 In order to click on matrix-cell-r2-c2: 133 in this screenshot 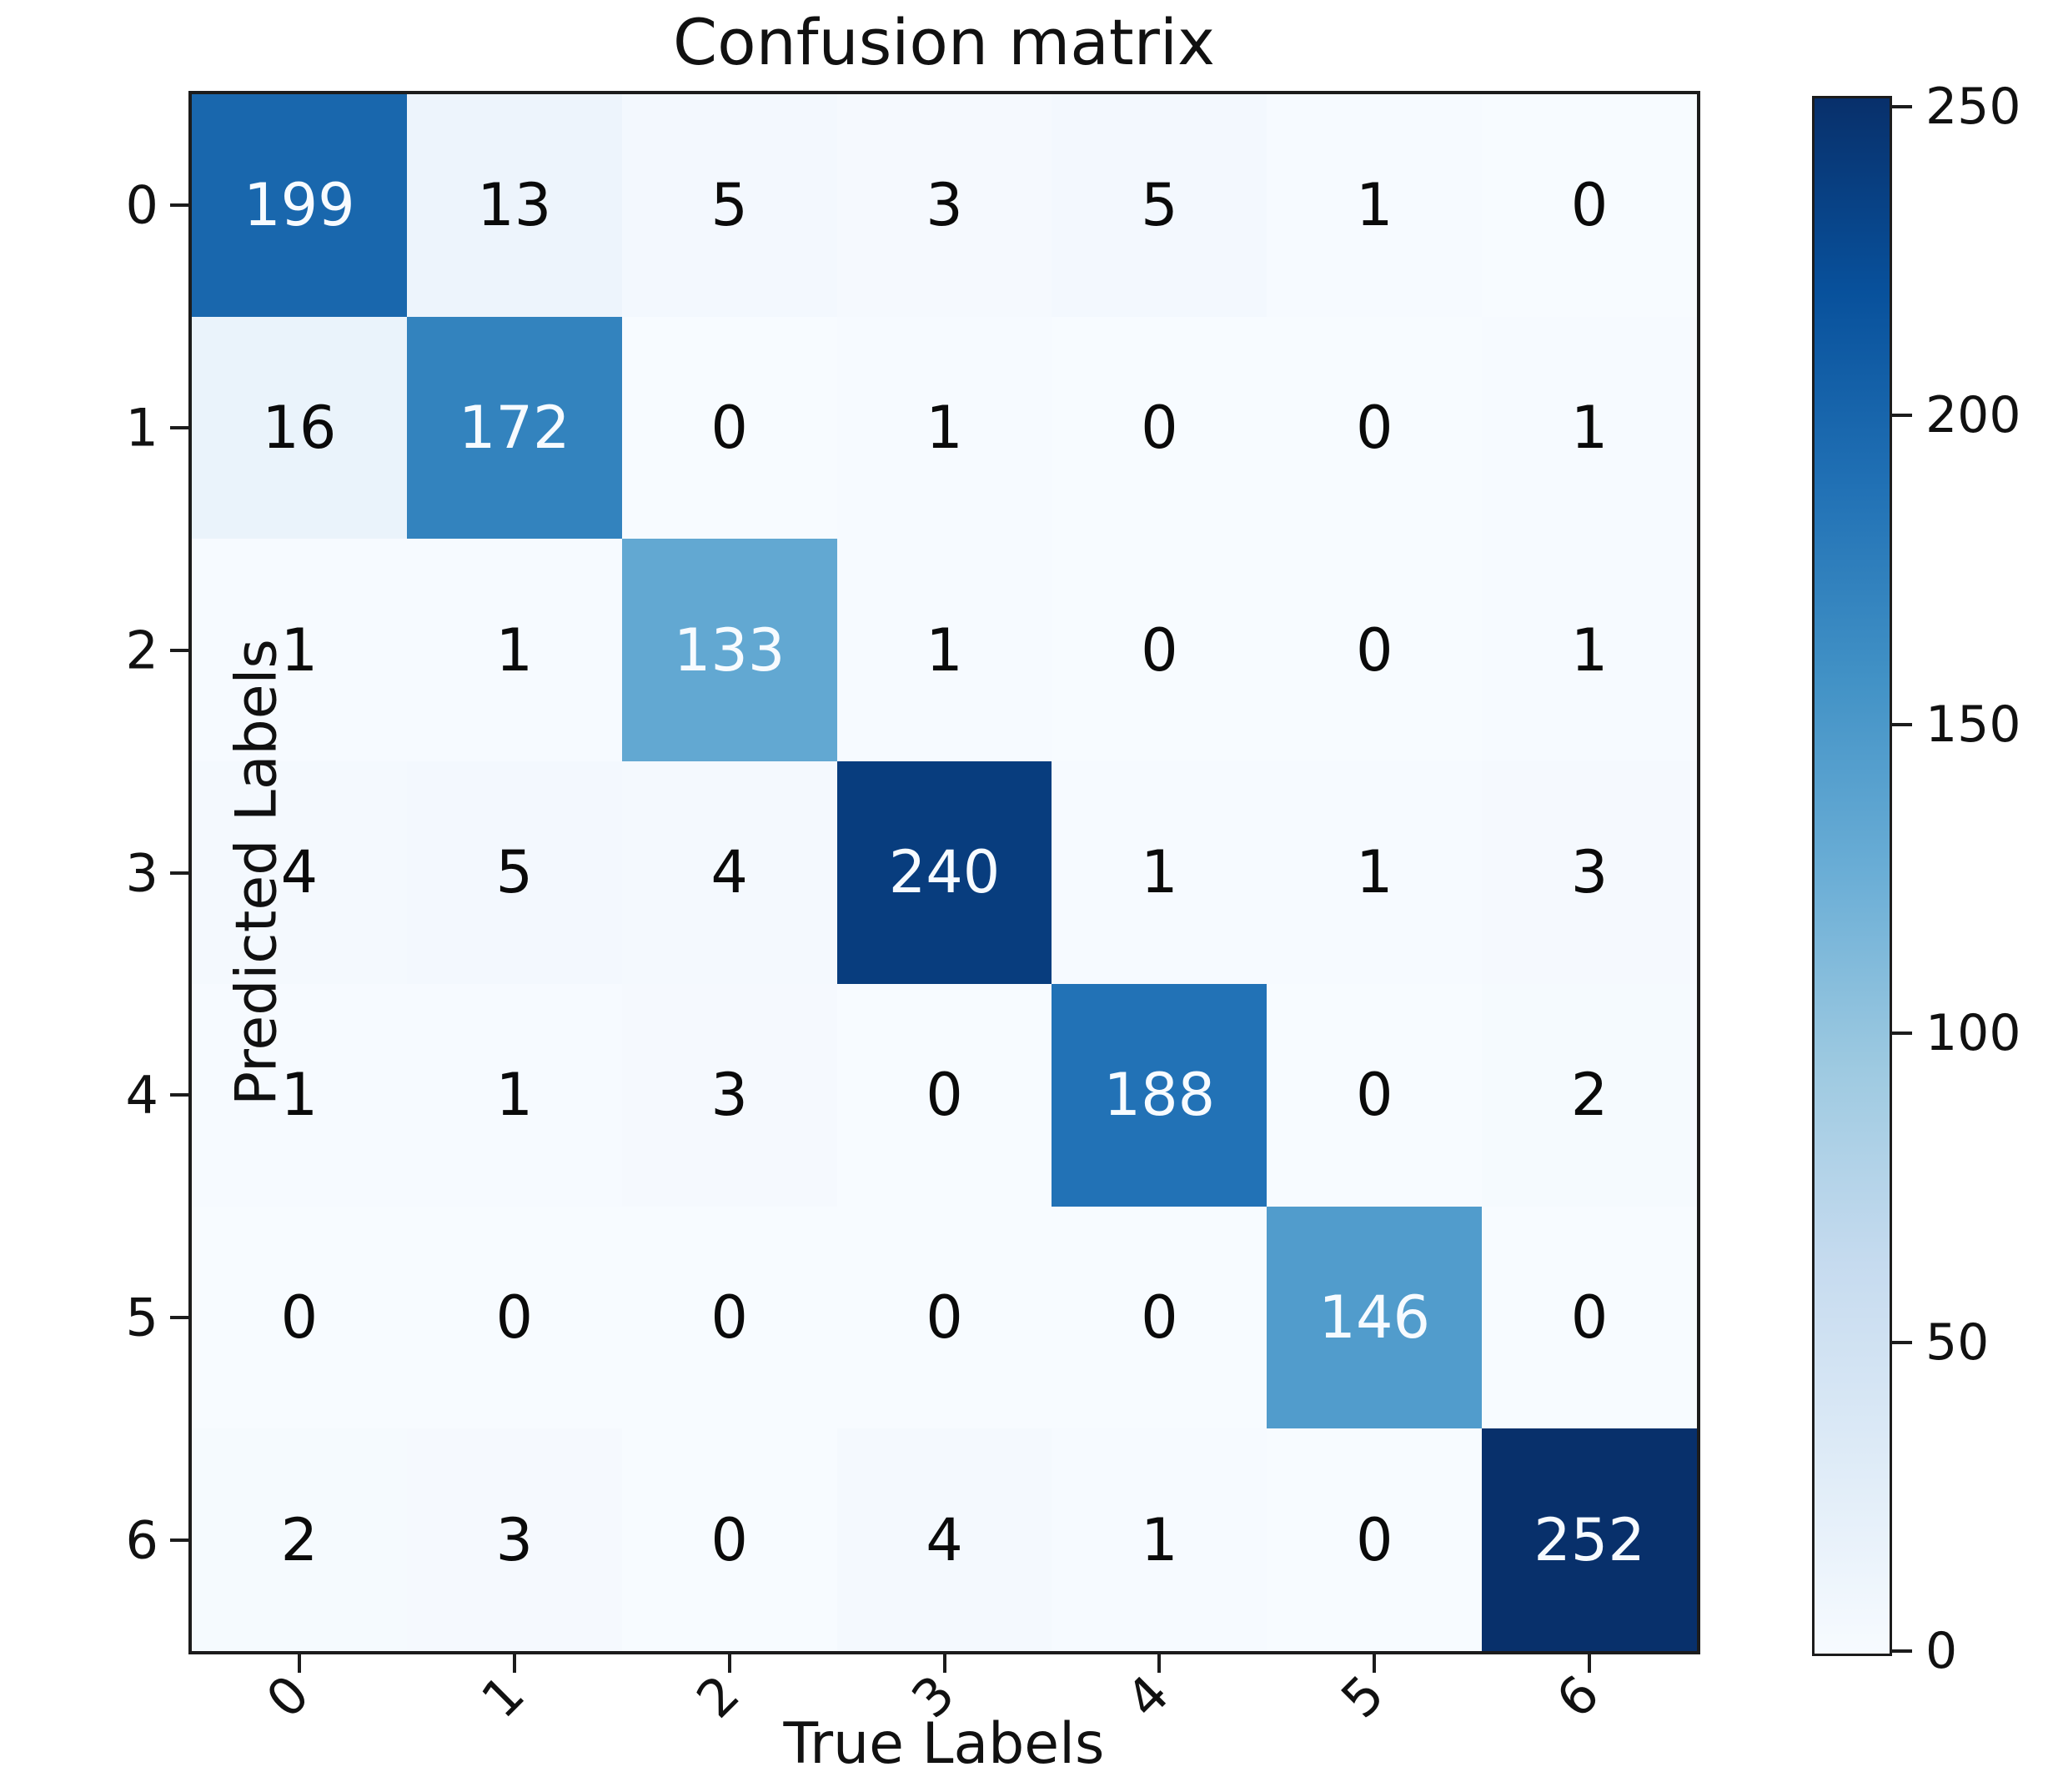, I will do `click(729, 650)`.